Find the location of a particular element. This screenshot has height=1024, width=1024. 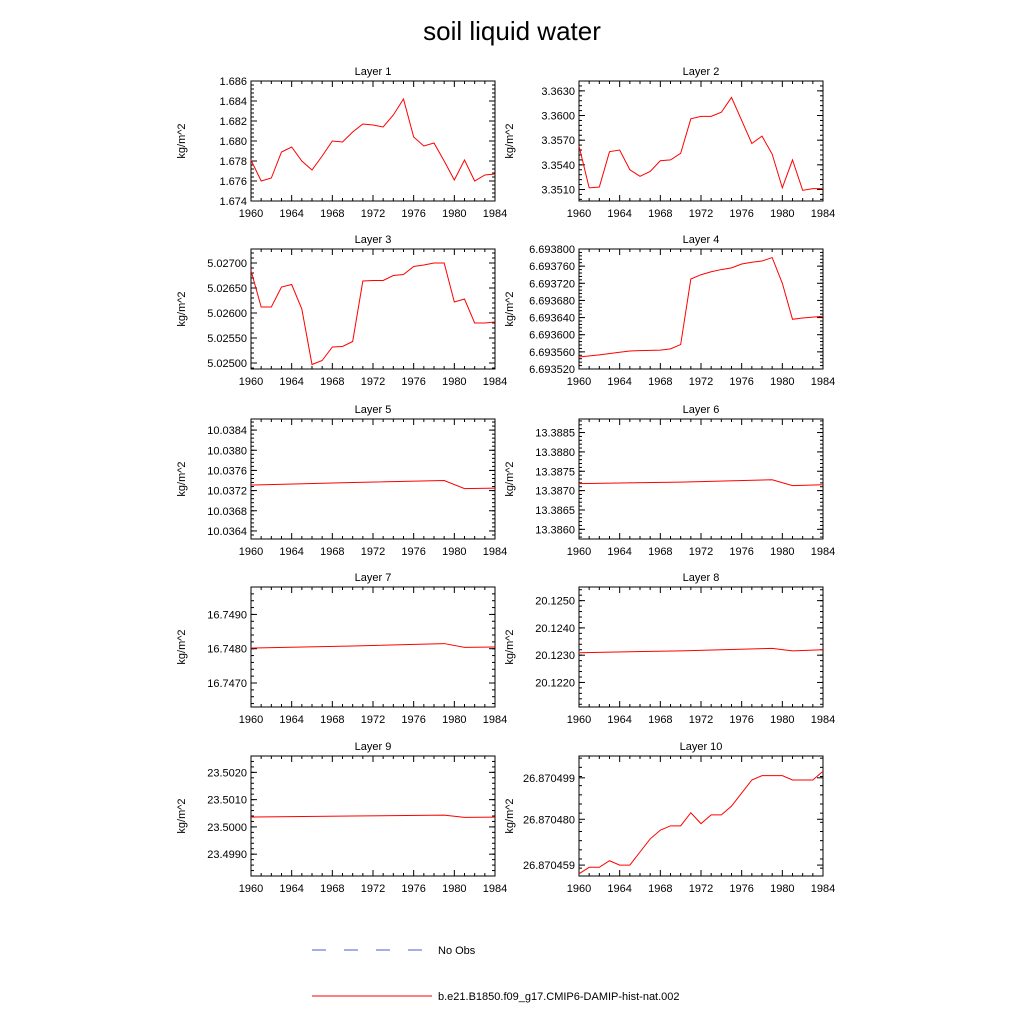

y-tick-label: 1.678 is located at coordinates (233, 162).